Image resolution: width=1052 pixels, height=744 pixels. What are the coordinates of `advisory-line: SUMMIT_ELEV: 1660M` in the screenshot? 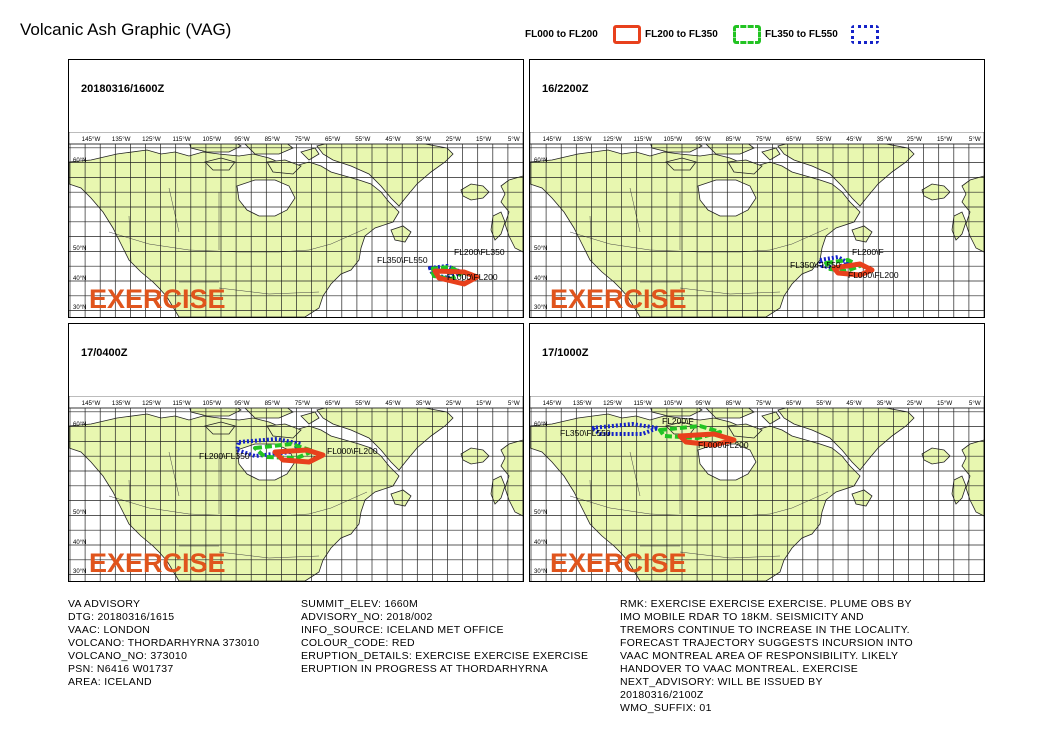 It's located at (360, 604).